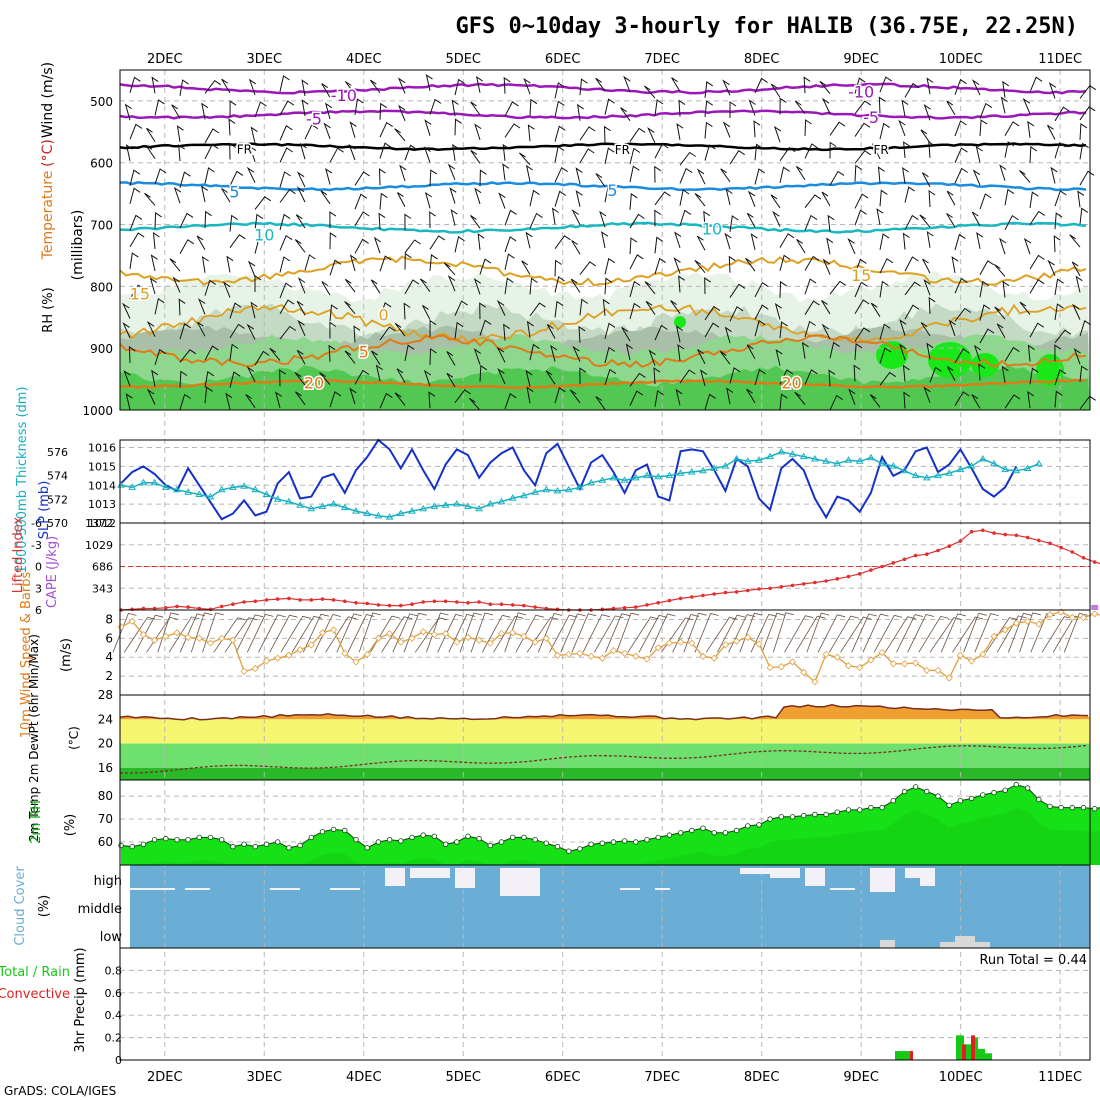 The height and width of the screenshot is (1100, 1100). What do you see at coordinates (105, 719) in the screenshot?
I see `temp-tick-label: 24` at bounding box center [105, 719].